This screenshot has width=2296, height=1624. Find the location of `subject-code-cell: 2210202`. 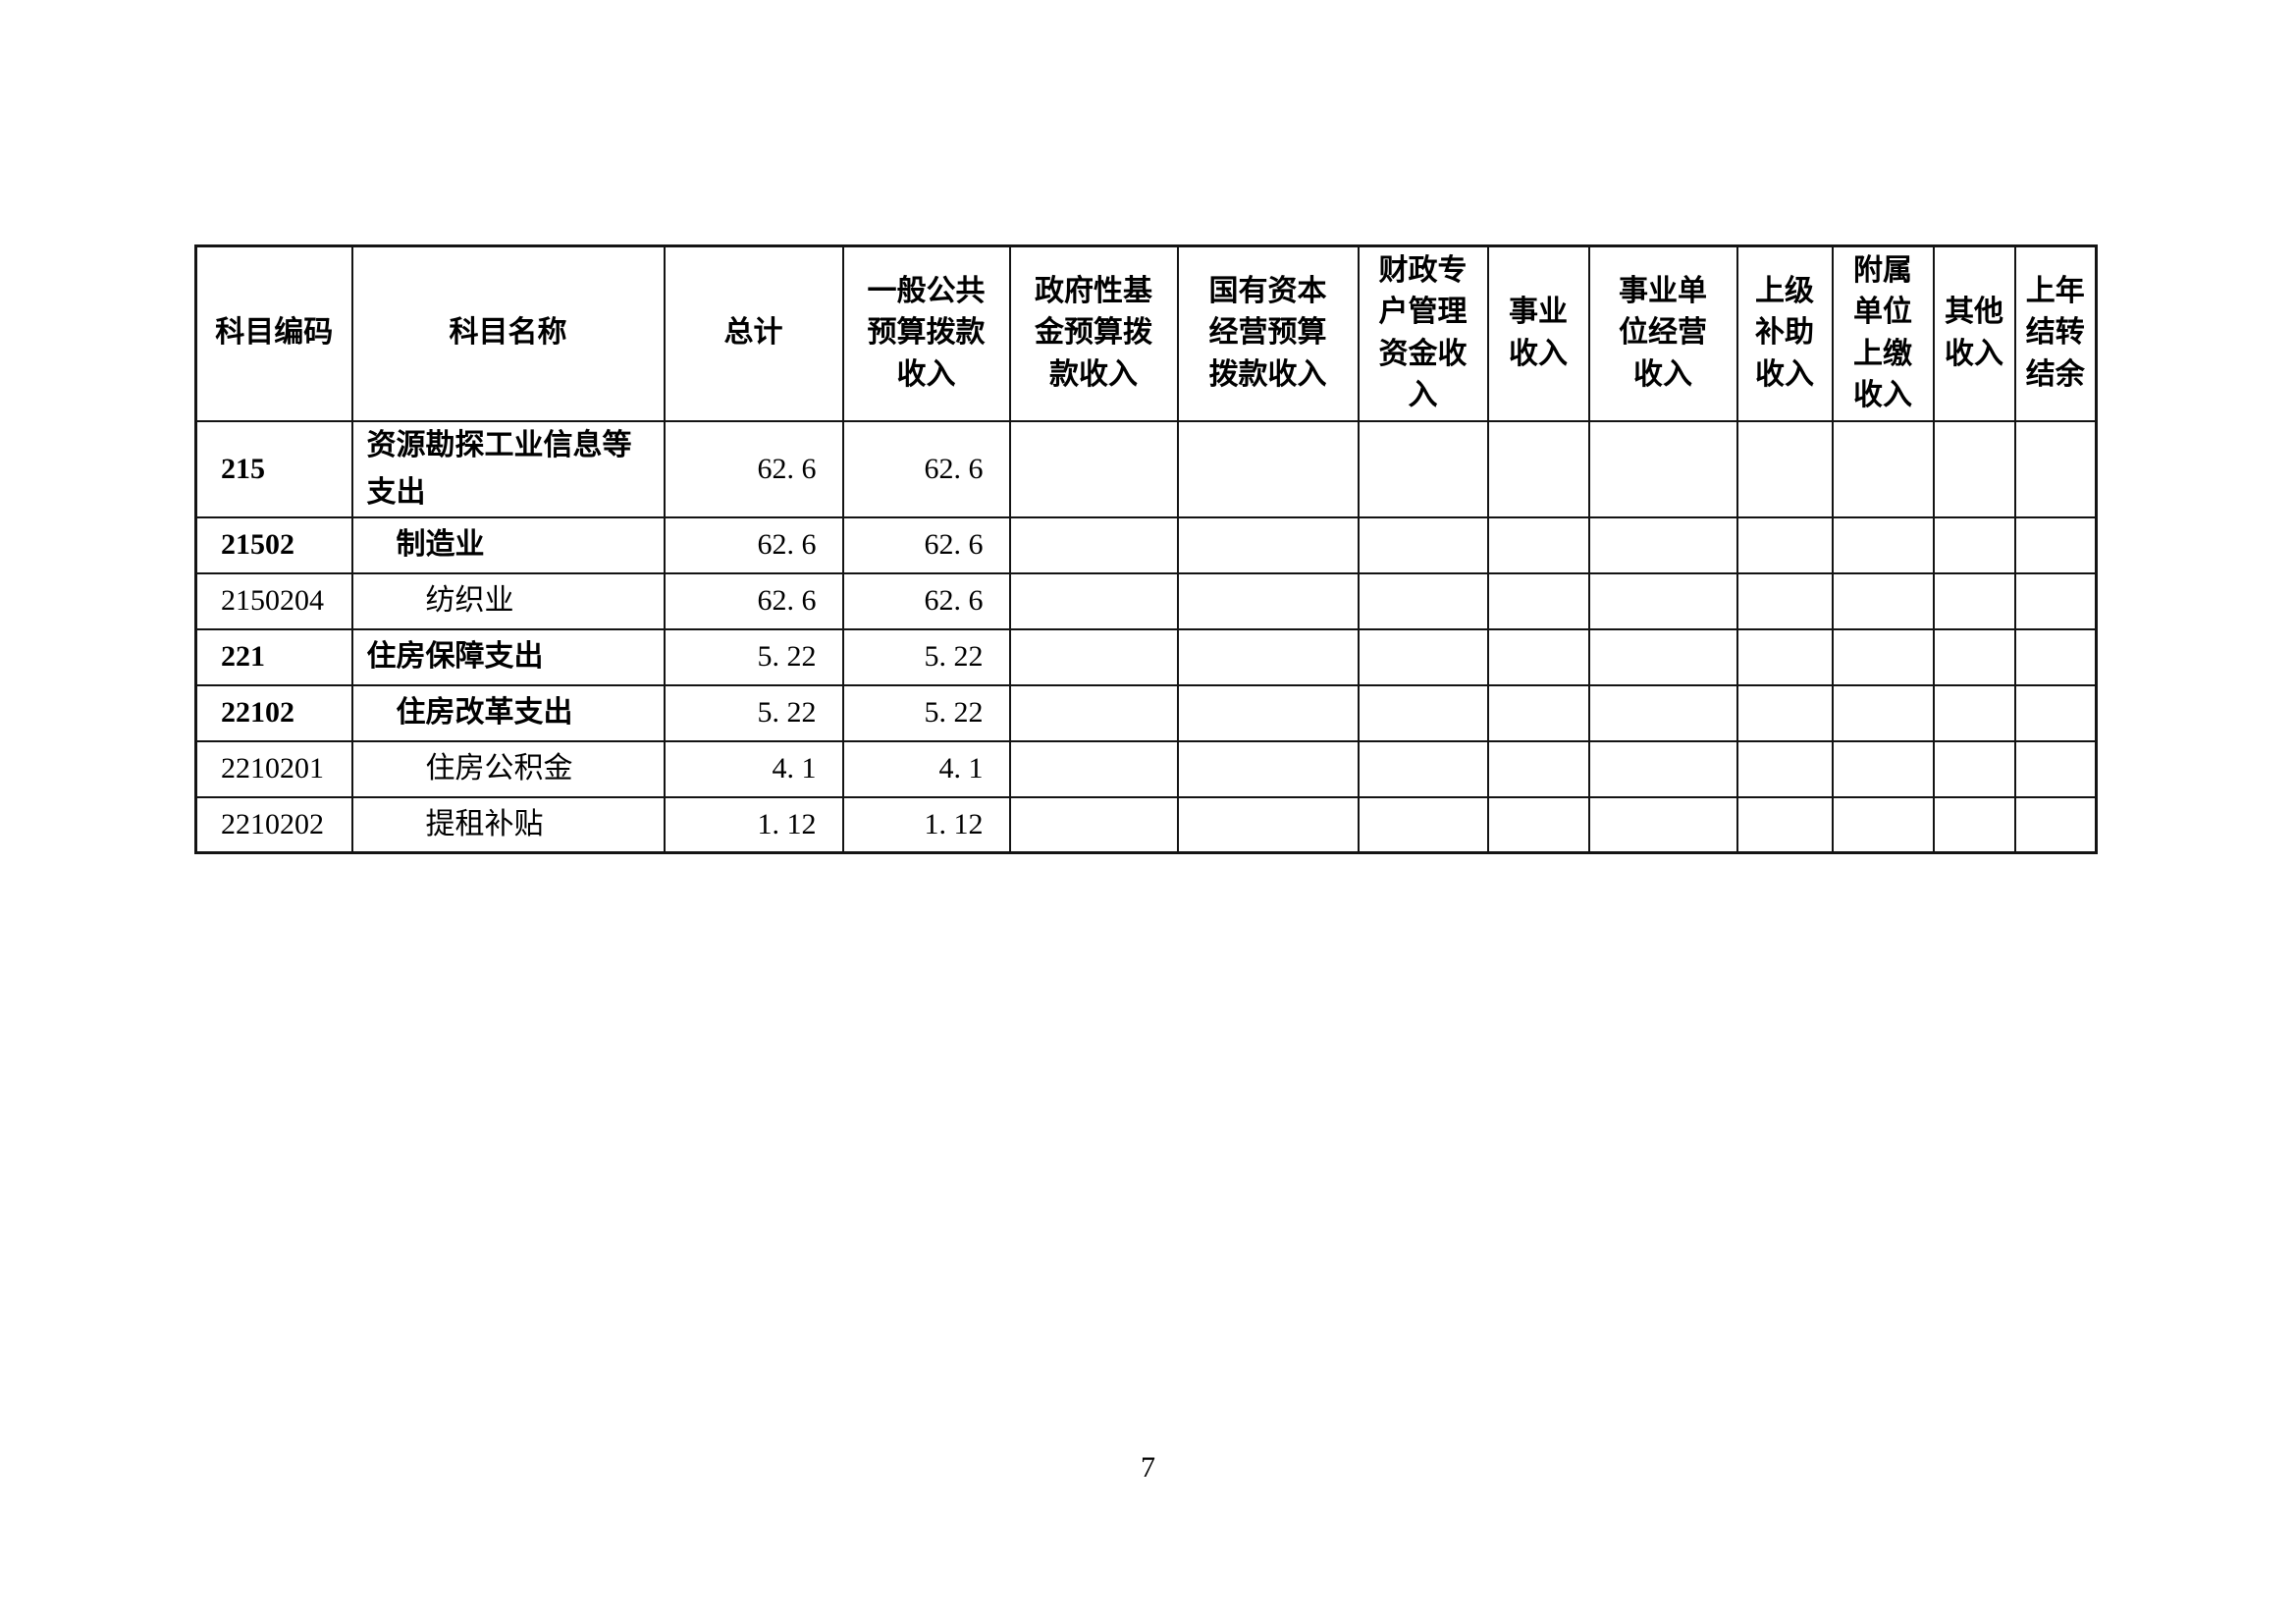

subject-code-cell: 2210202 is located at coordinates (273, 824).